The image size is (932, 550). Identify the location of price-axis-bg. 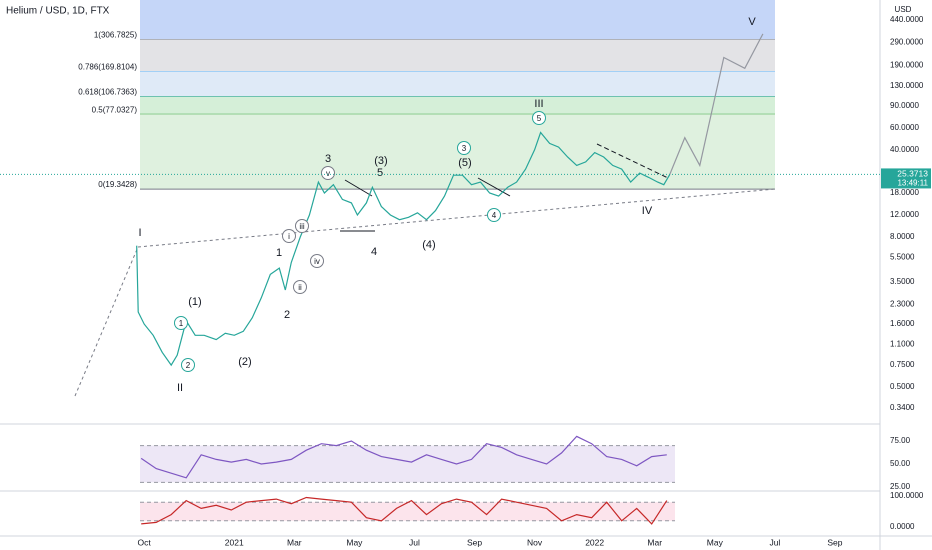
(906, 275).